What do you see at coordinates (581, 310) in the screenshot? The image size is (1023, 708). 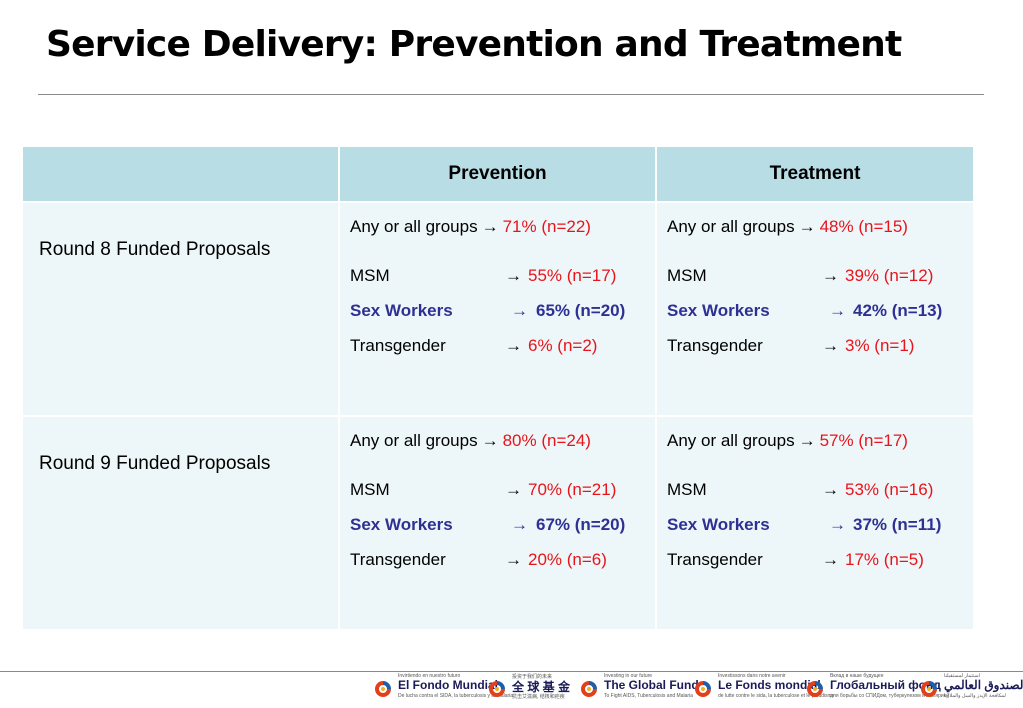 I see `percentage-value: 65% (n=20)` at bounding box center [581, 310].